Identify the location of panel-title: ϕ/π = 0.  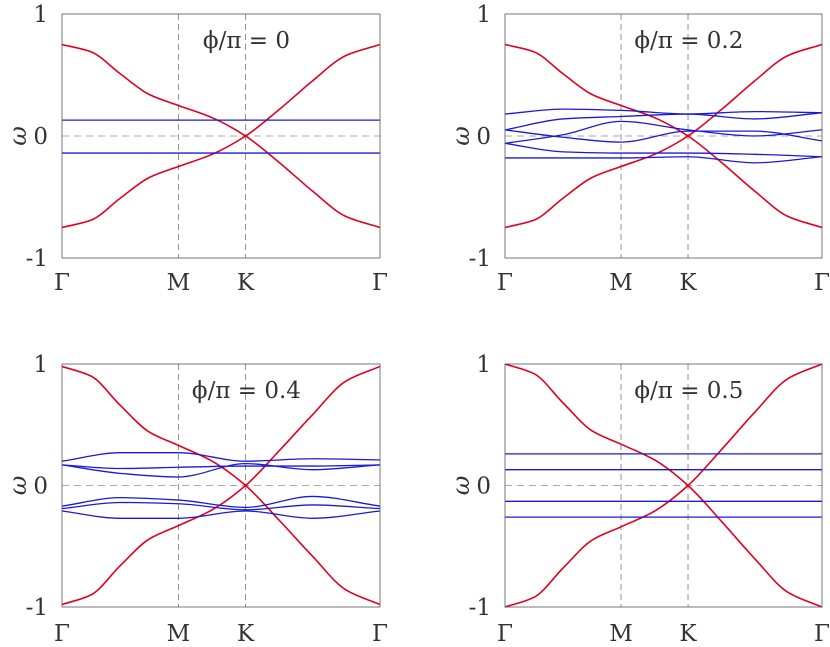
(246, 41).